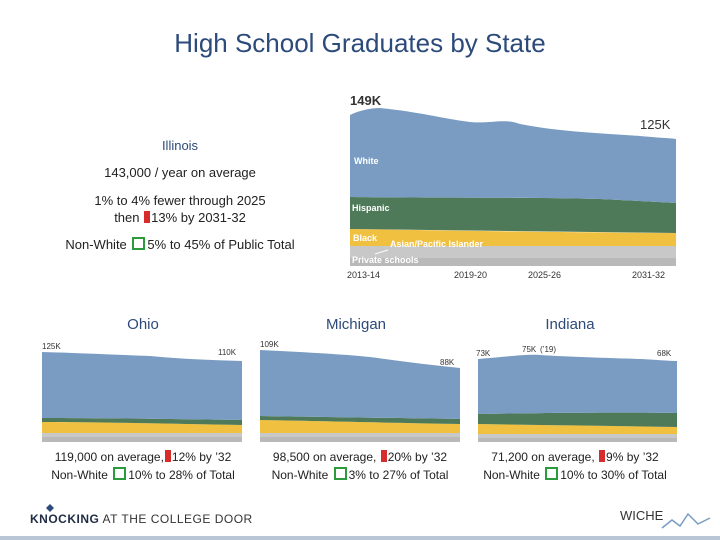 Image resolution: width=720 pixels, height=540 pixels. What do you see at coordinates (65, 519) in the screenshot?
I see `footer-logo-bold: KNOCKING` at bounding box center [65, 519].